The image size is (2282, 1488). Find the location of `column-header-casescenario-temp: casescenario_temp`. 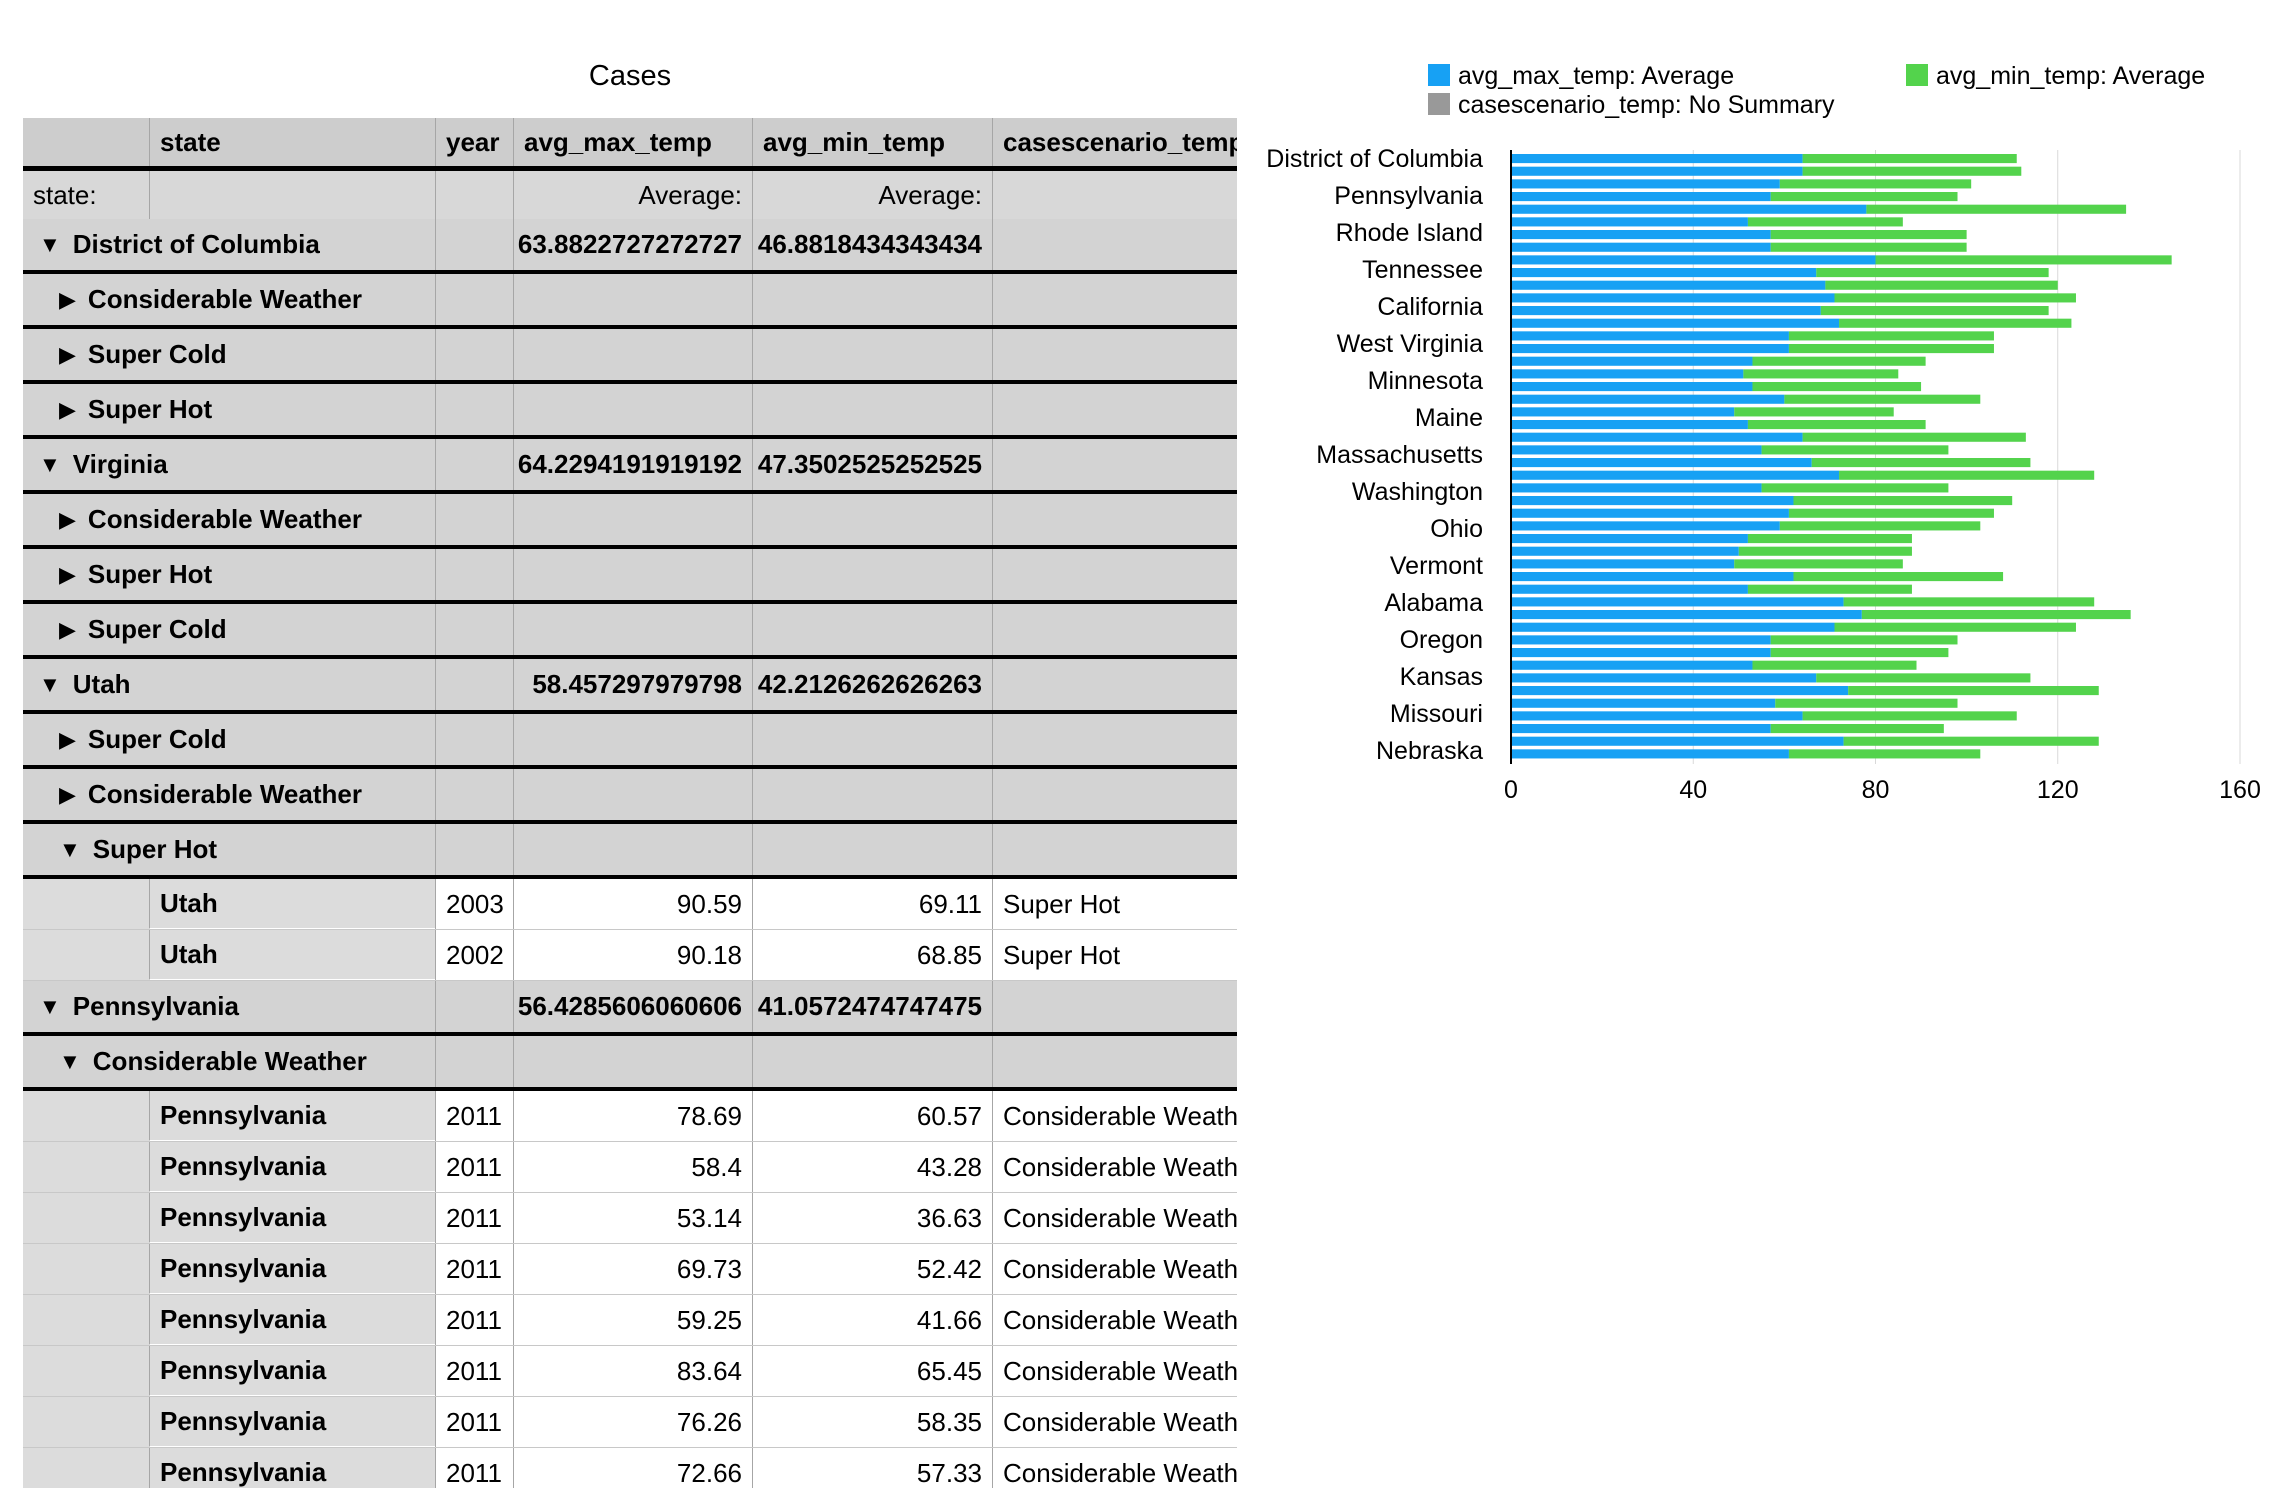

column-header-casescenario-temp: casescenario_temp is located at coordinates (1114, 142).